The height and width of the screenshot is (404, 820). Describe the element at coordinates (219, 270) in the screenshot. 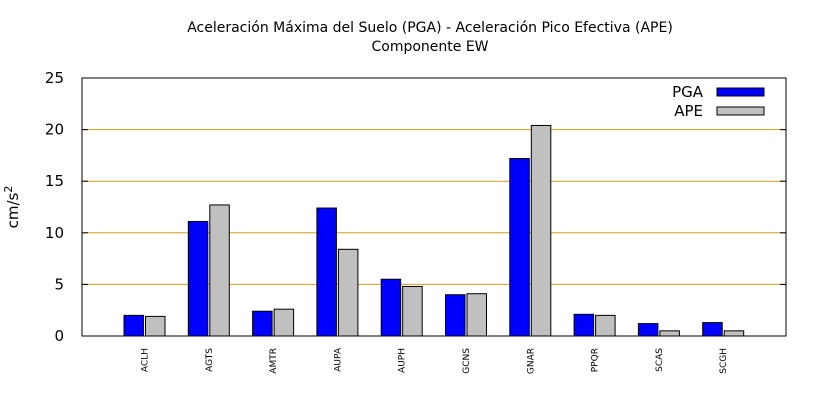

I see `bar-ape-agts` at that location.